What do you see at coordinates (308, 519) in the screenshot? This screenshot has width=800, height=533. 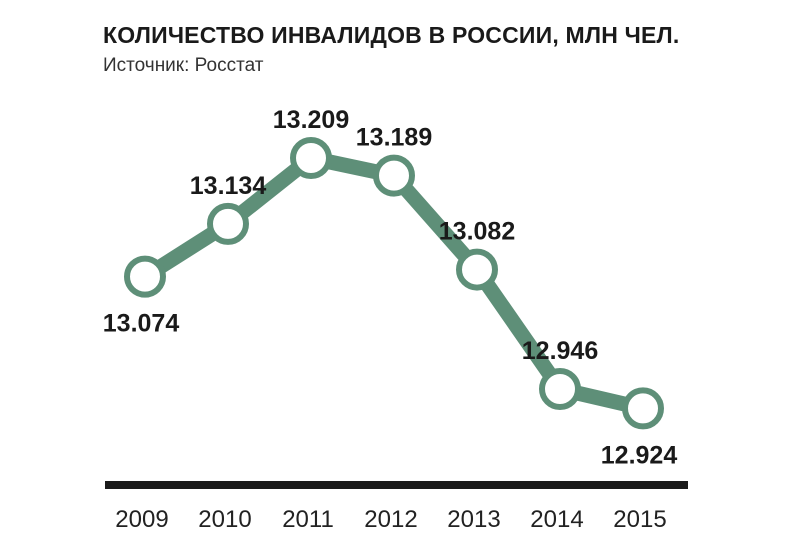 I see `x-tick-label: 2011` at bounding box center [308, 519].